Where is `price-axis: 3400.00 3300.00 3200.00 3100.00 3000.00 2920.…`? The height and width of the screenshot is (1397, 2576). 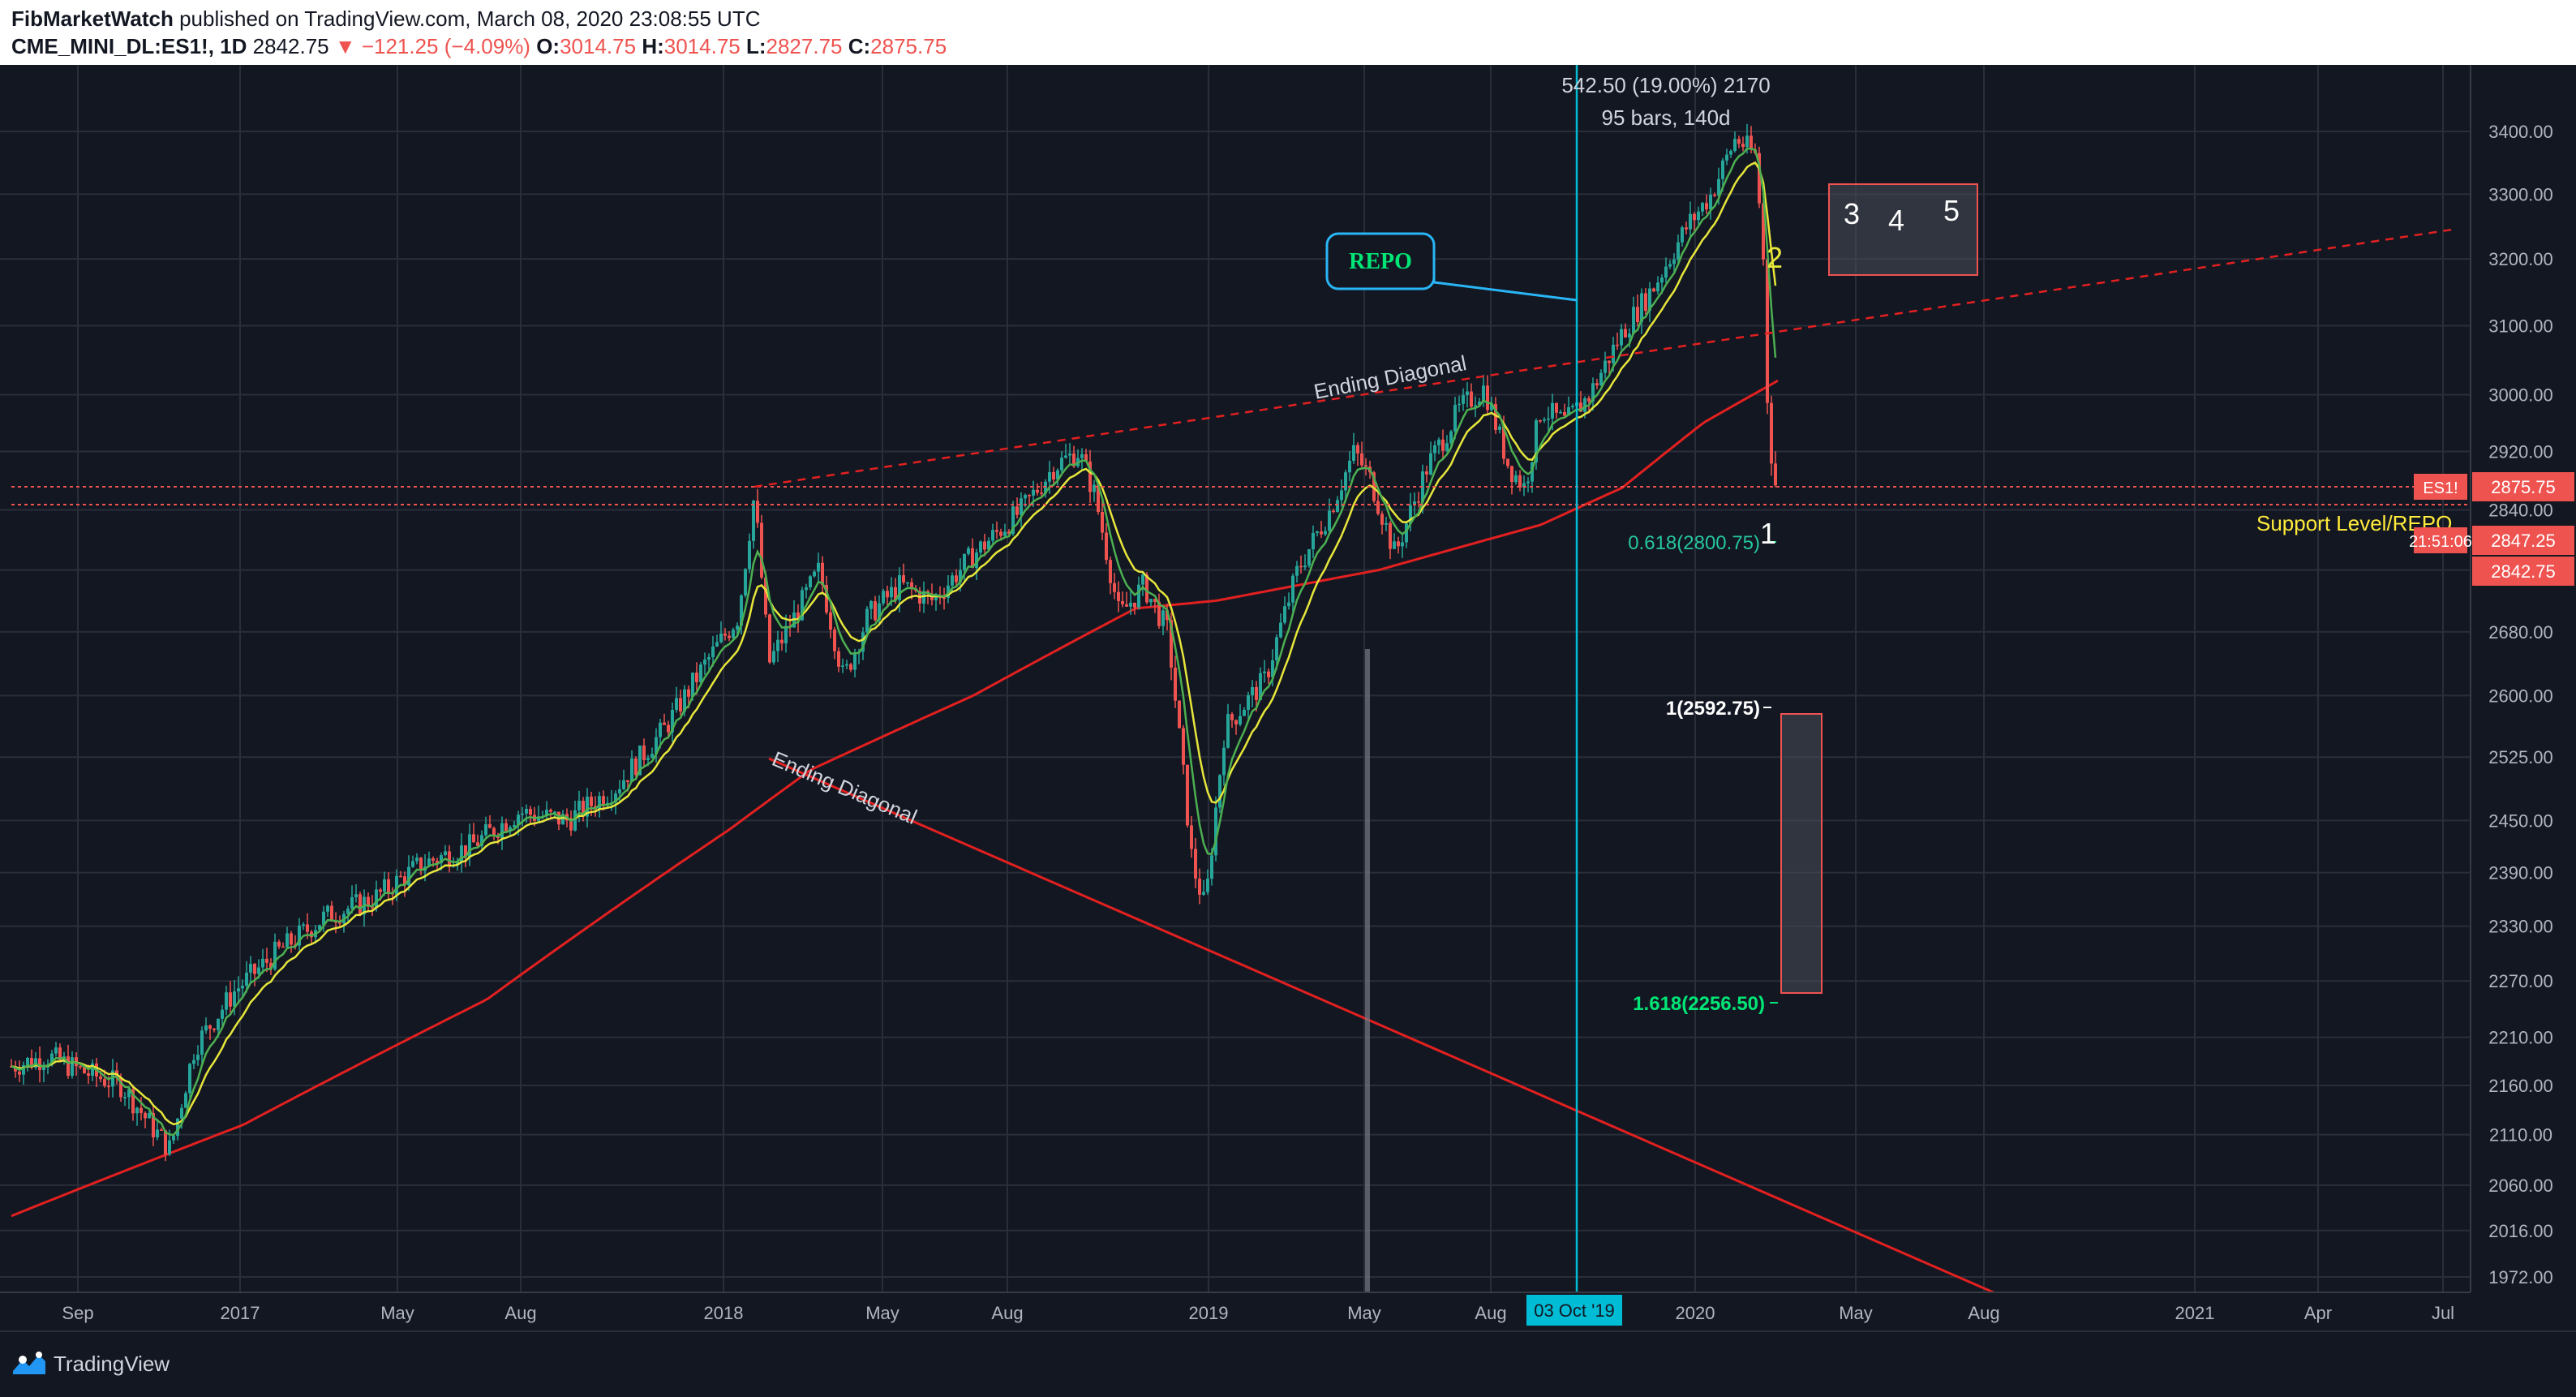
price-axis: 3400.00 3300.00 3200.00 3100.00 3000.00 2920.… is located at coordinates (2523, 697).